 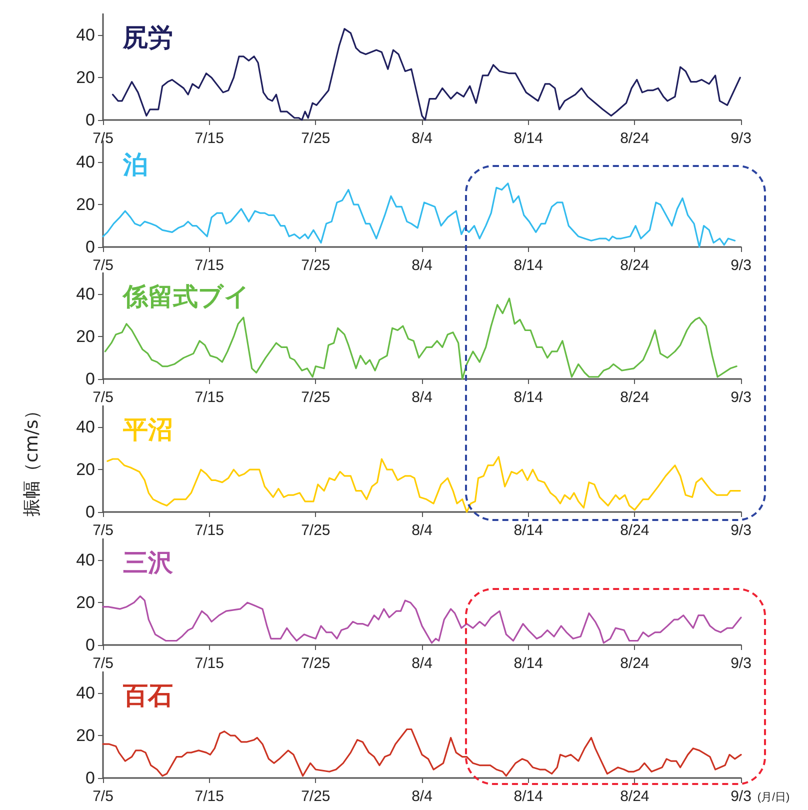 What do you see at coordinates (186, 296) in the screenshot?
I see `chart-title: 係留式ブイ` at bounding box center [186, 296].